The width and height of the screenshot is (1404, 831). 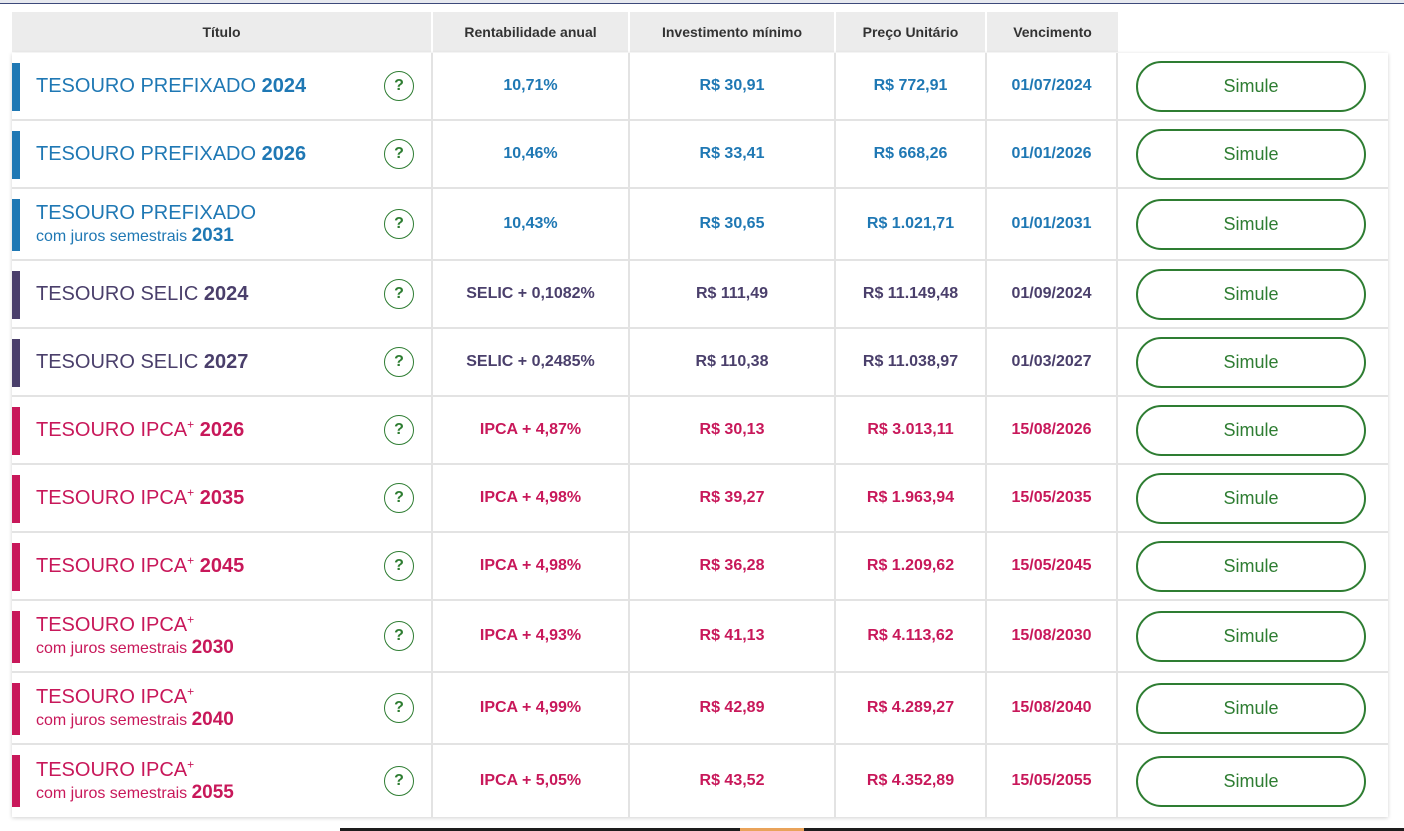 I want to click on bond-year: 2035, so click(x=222, y=497).